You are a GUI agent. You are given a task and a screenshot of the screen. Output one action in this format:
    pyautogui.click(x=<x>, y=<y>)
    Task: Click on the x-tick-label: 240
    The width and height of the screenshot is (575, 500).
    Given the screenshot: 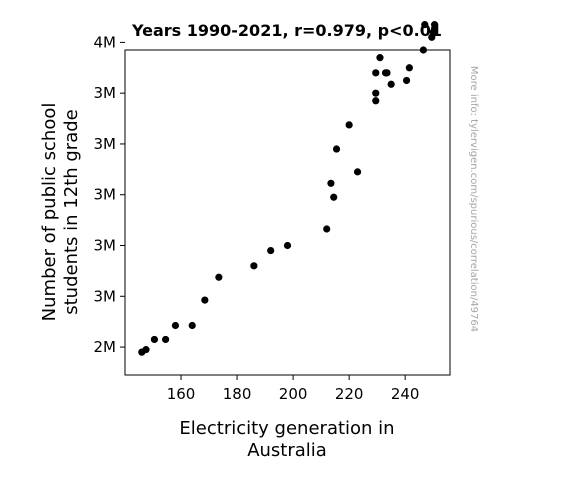 What is the action you would take?
    pyautogui.click(x=405, y=394)
    